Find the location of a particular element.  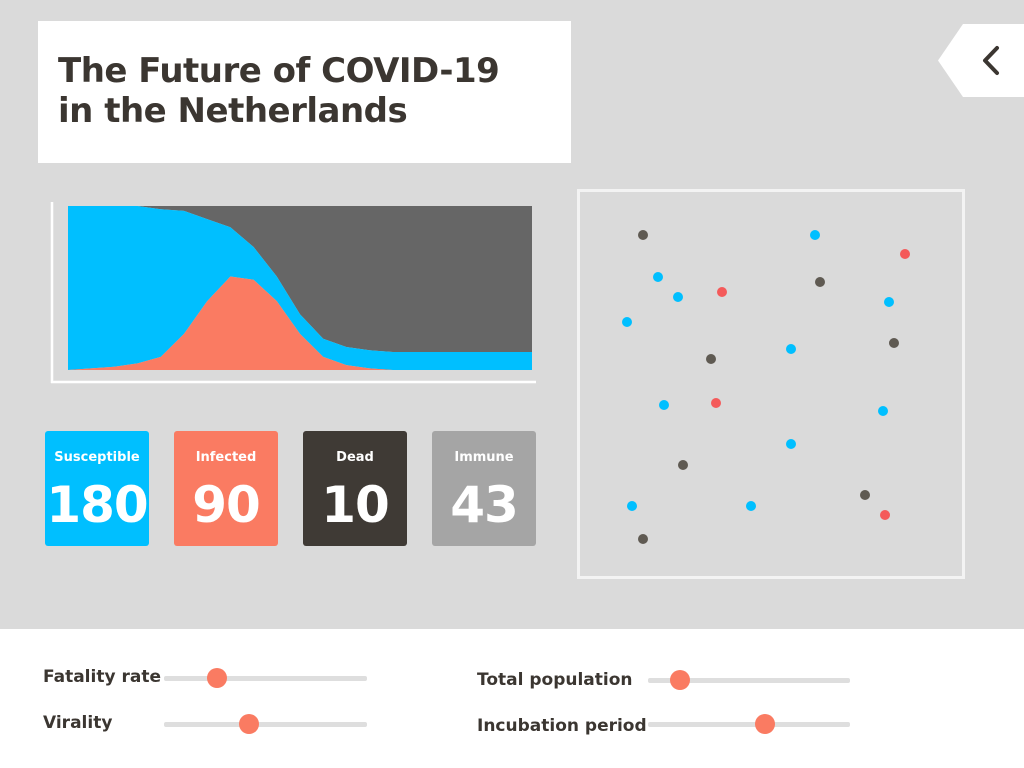

title-line-1: The Future of COVID-19 is located at coordinates (279, 71).